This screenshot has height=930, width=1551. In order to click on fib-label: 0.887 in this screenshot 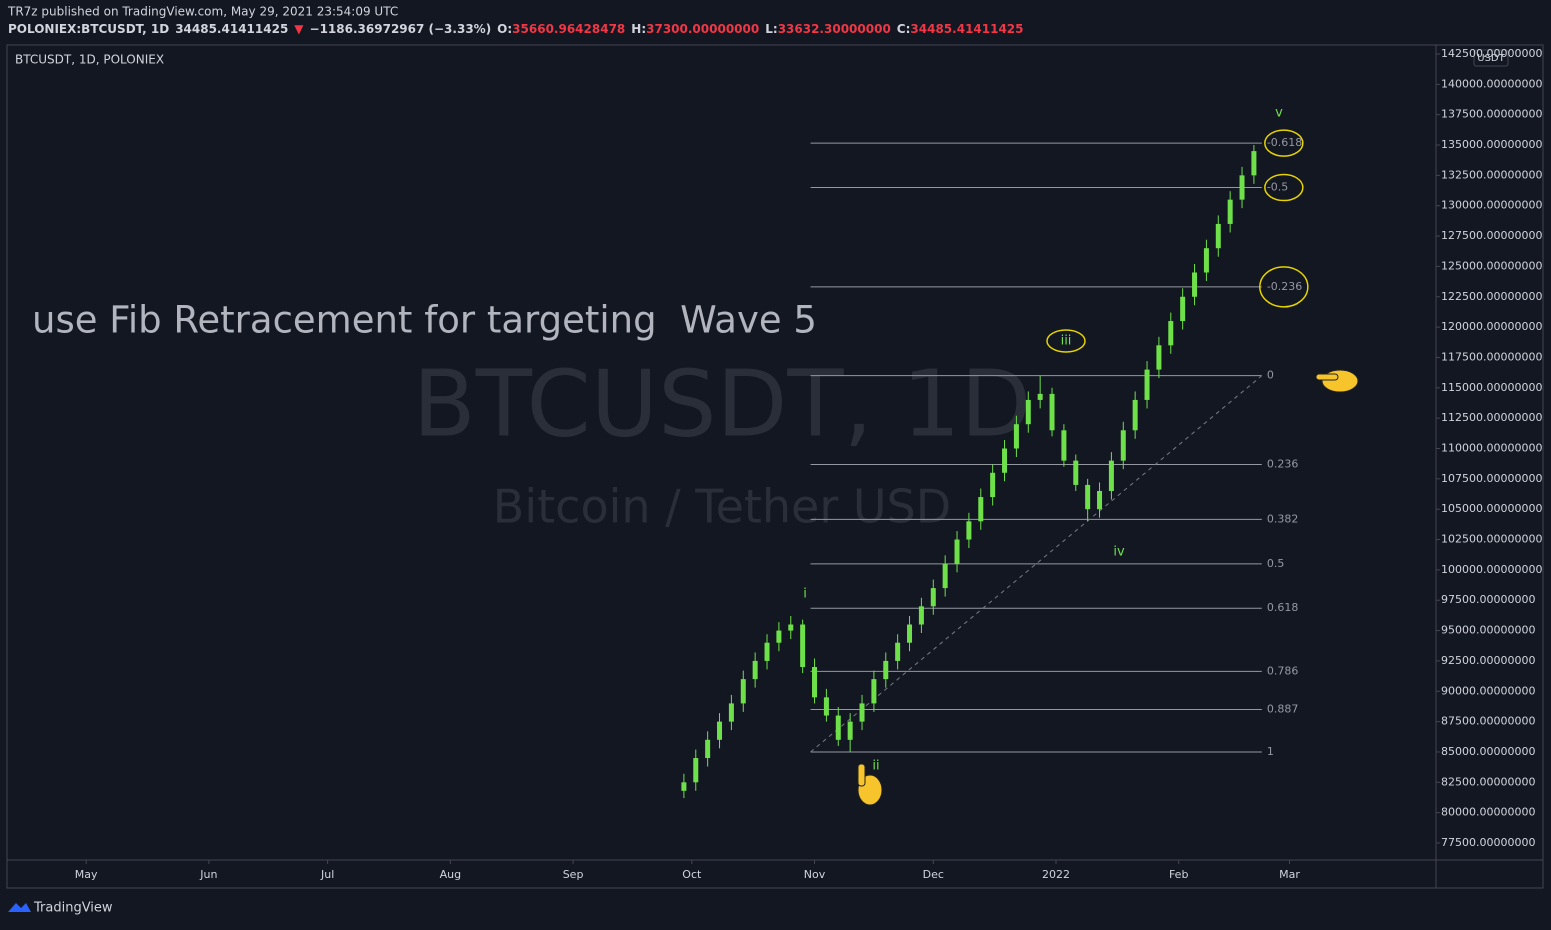, I will do `click(1283, 708)`.